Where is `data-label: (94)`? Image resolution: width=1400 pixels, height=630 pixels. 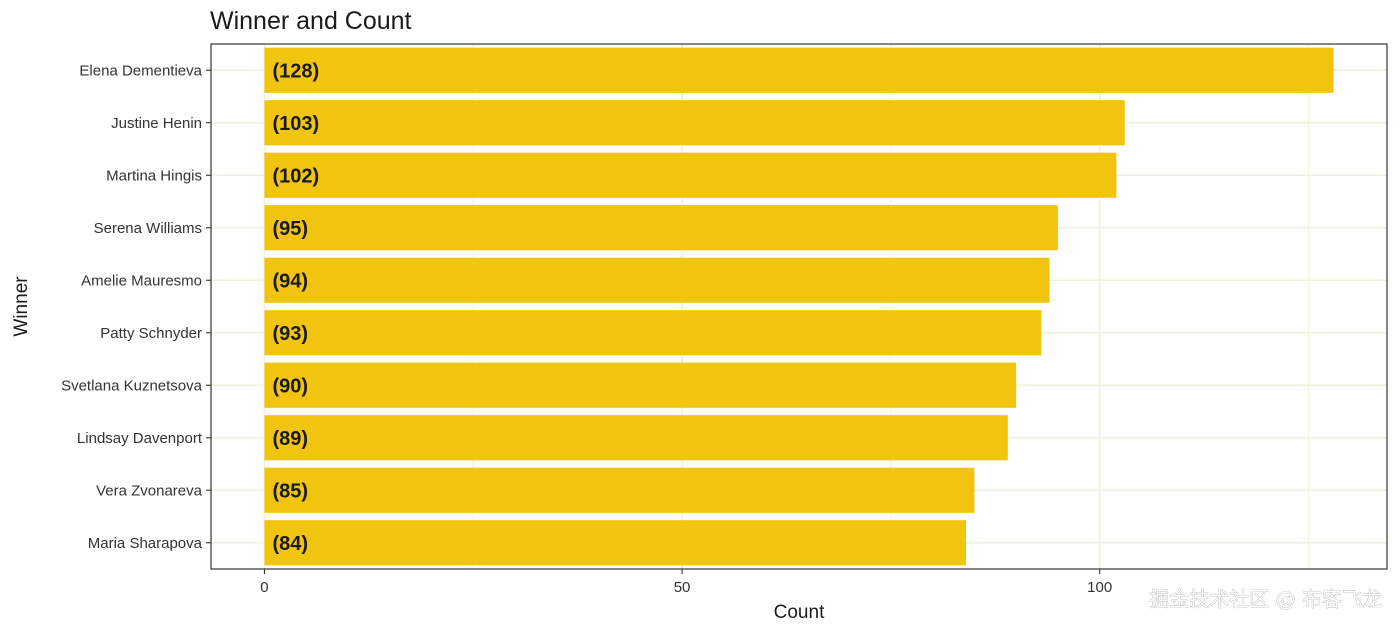
data-label: (94) is located at coordinates (290, 281).